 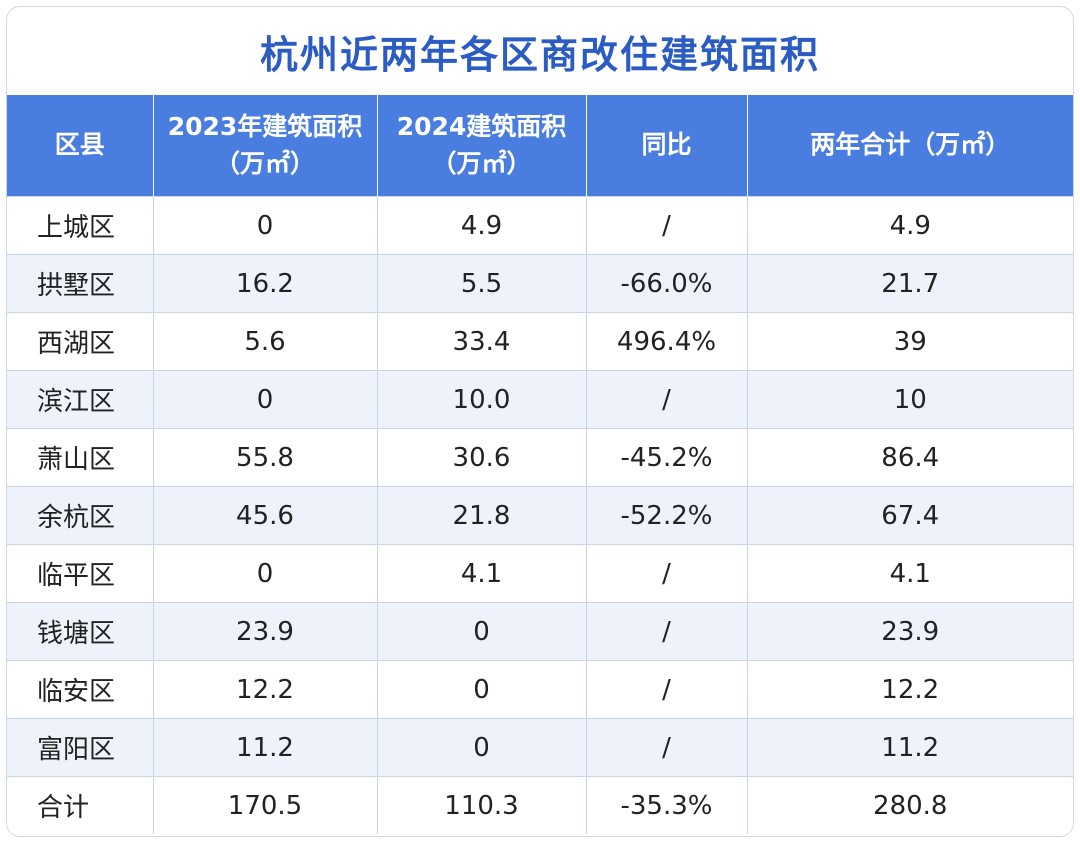 I want to click on cell-total: 21.7, so click(x=910, y=283).